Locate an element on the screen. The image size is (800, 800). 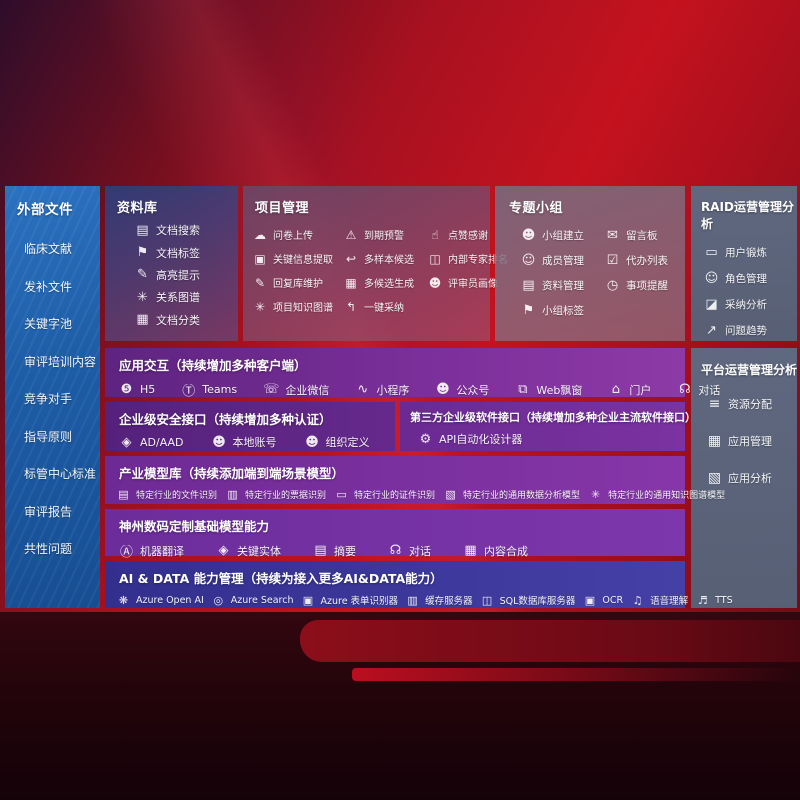
sidebar-item: 审评报告 is located at coordinates (53, 511).